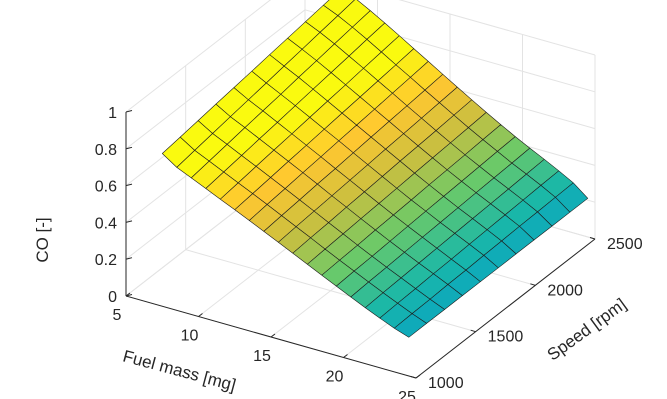 The image size is (667, 399). Describe the element at coordinates (410, 325) in the screenshot. I see `surface-patch` at that location.